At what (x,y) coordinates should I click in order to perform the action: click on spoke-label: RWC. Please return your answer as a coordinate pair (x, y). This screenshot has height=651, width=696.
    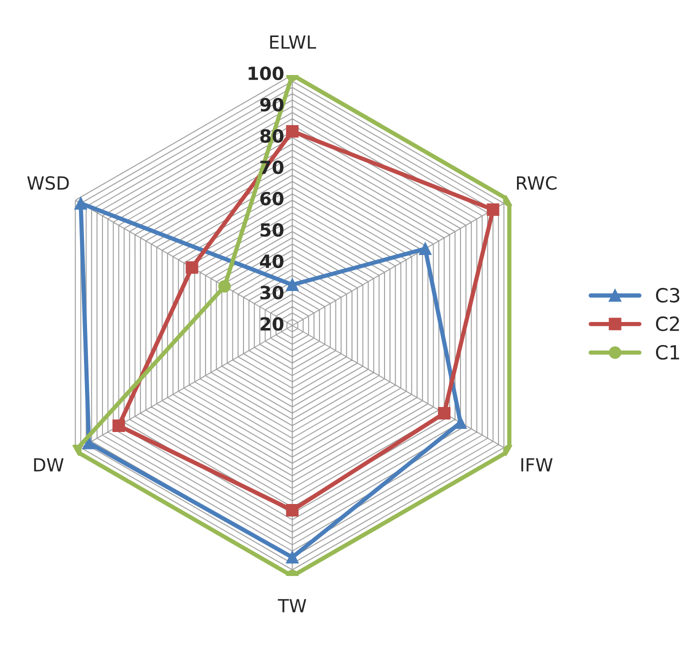
    Looking at the image, I should click on (537, 183).